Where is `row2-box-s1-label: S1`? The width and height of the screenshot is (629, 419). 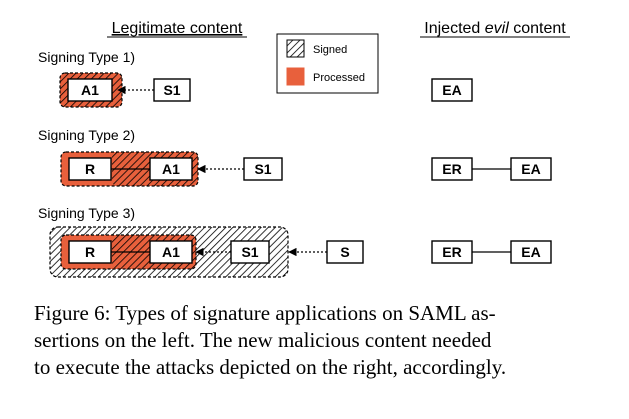
row2-box-s1-label: S1 is located at coordinates (262, 169).